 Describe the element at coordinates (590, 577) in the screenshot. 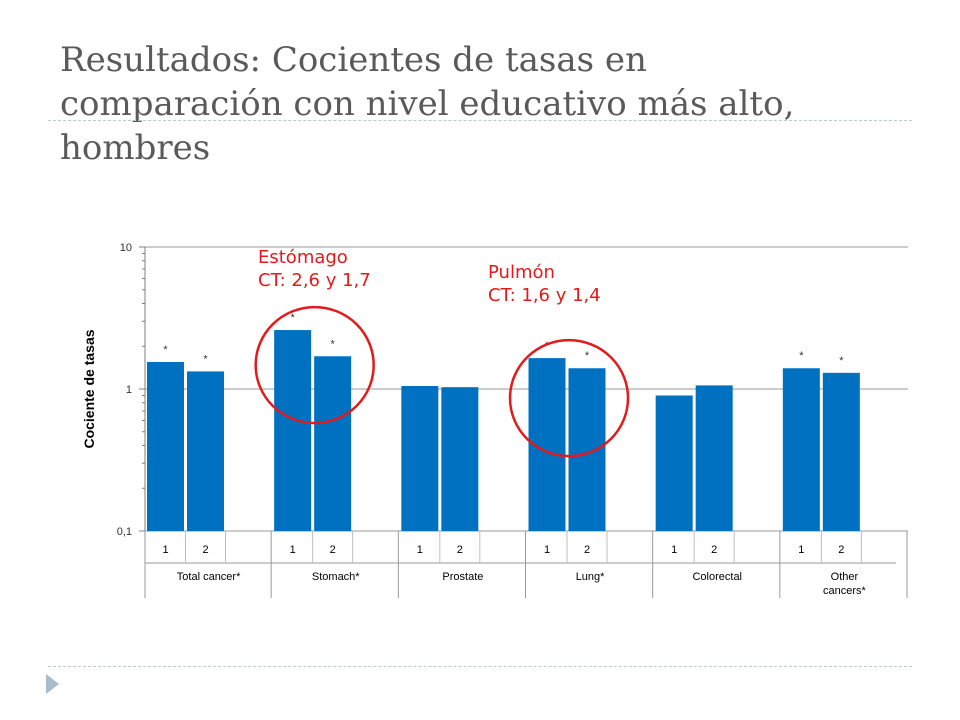

I see `category-label-3: Lung*` at that location.